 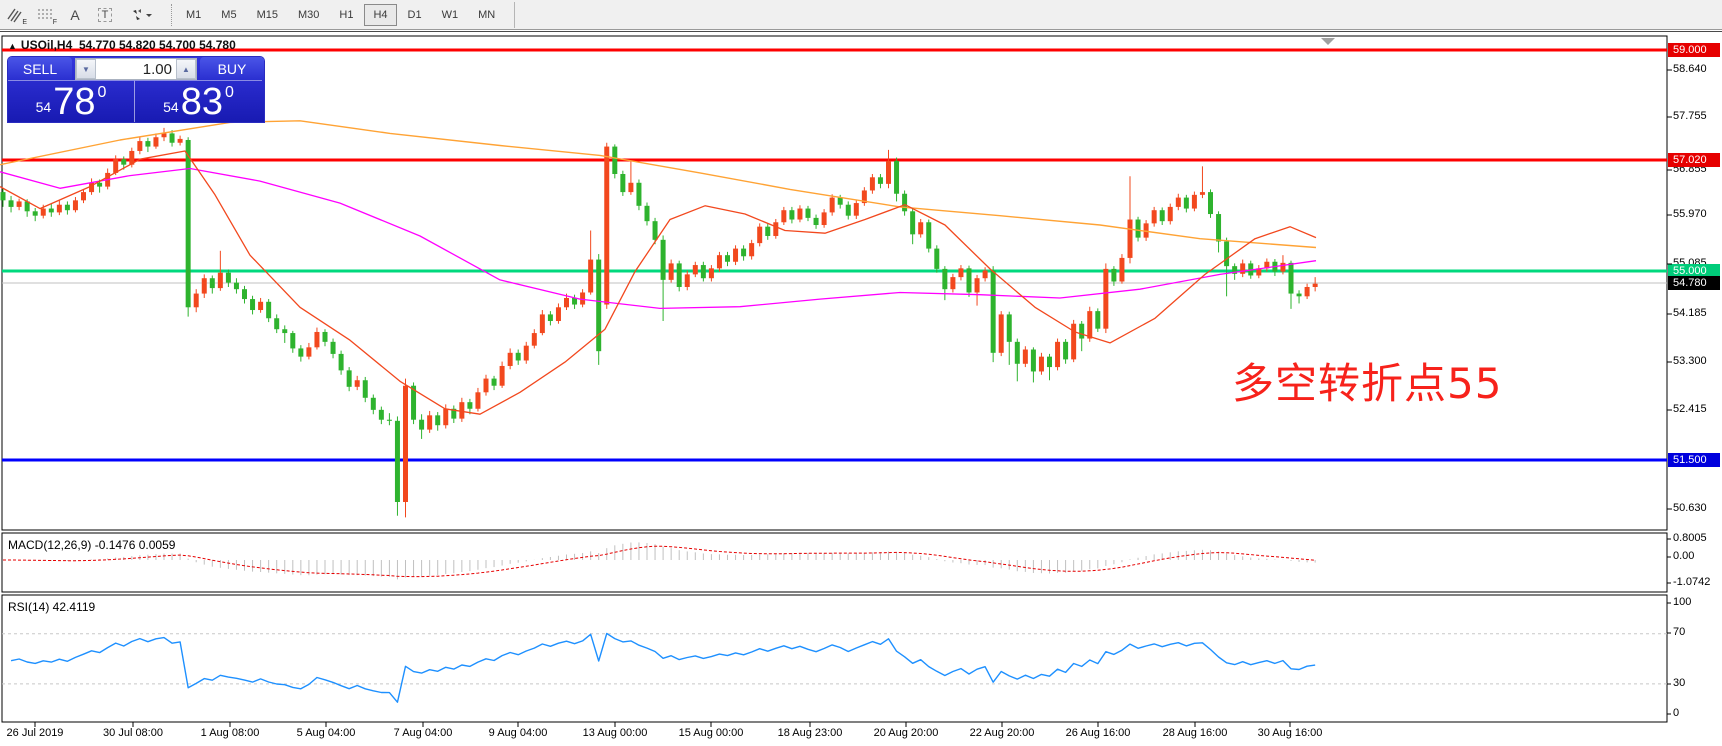 I want to click on time-tick: 15 Aug 00:00, so click(x=711, y=733).